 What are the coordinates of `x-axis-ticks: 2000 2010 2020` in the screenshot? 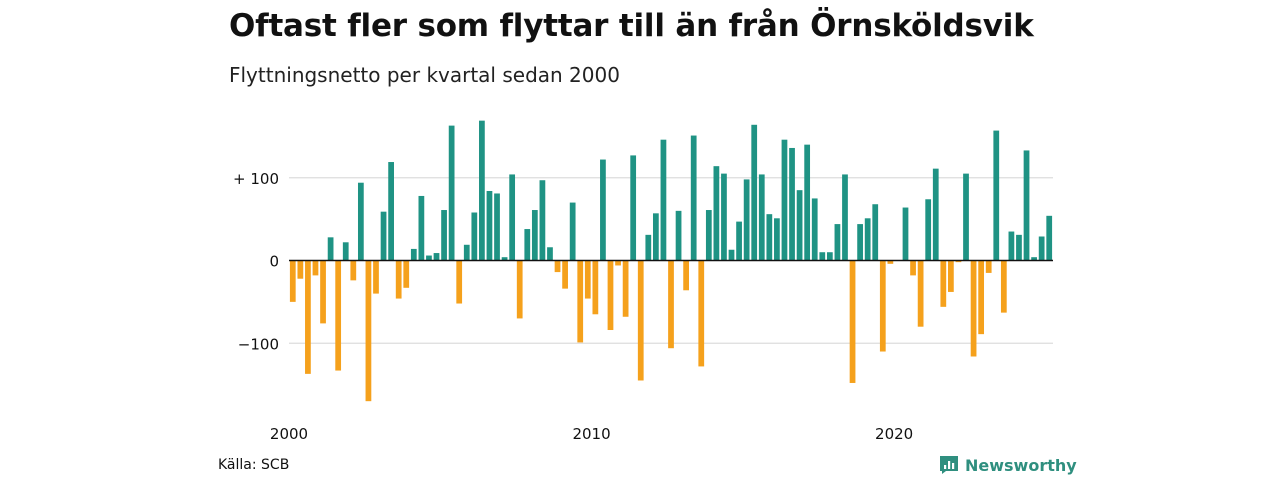 It's located at (591, 434).